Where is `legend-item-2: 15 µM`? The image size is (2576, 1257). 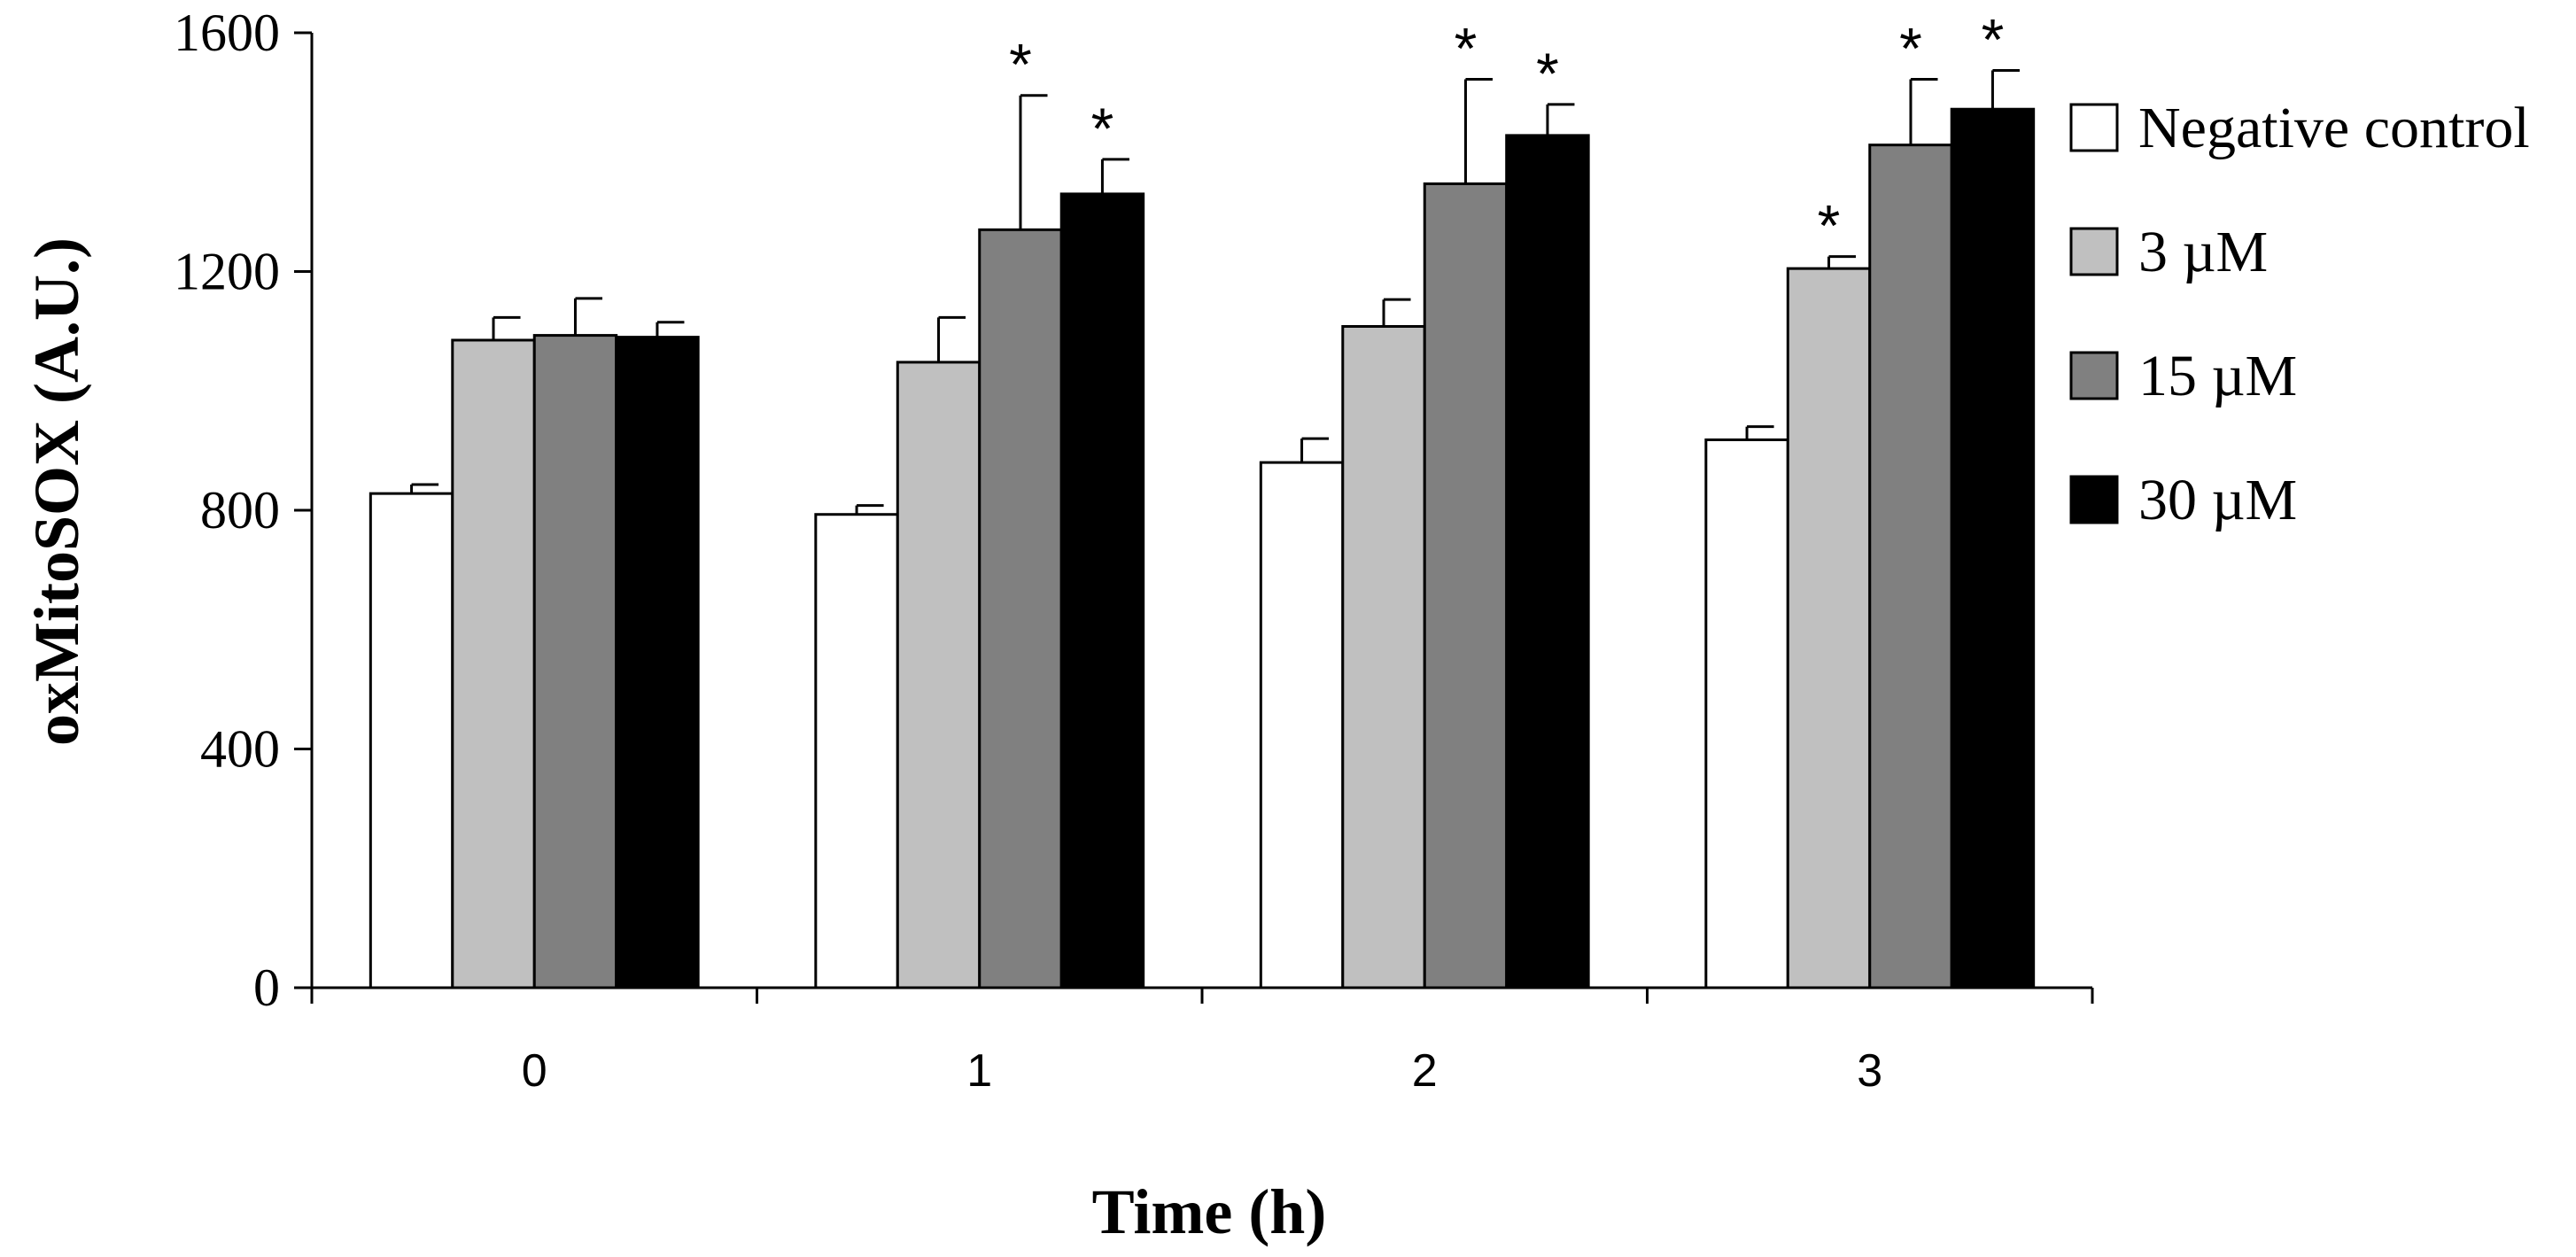
legend-item-2: 15 µM is located at coordinates (2183, 376).